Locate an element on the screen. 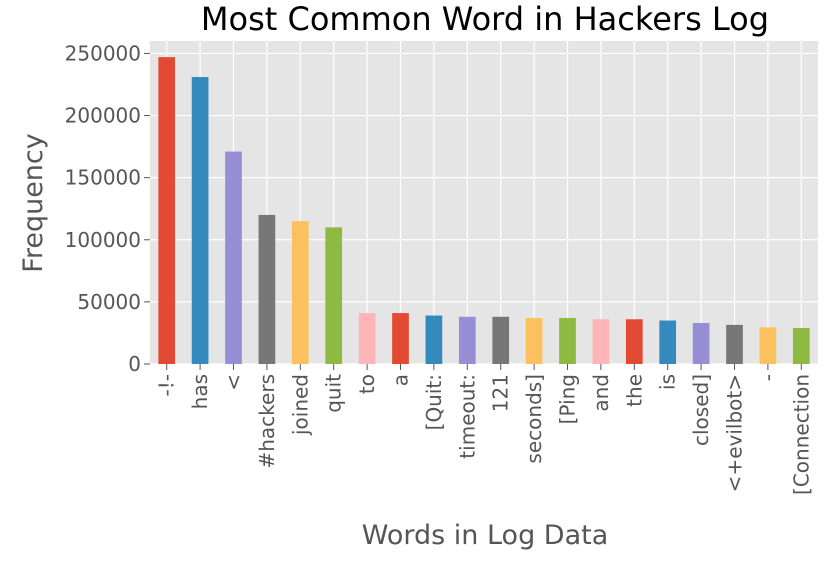 The image size is (830, 561). y-axis-ticks: 0 50000 100000 150000 200000 250000 is located at coordinates (107, 208).